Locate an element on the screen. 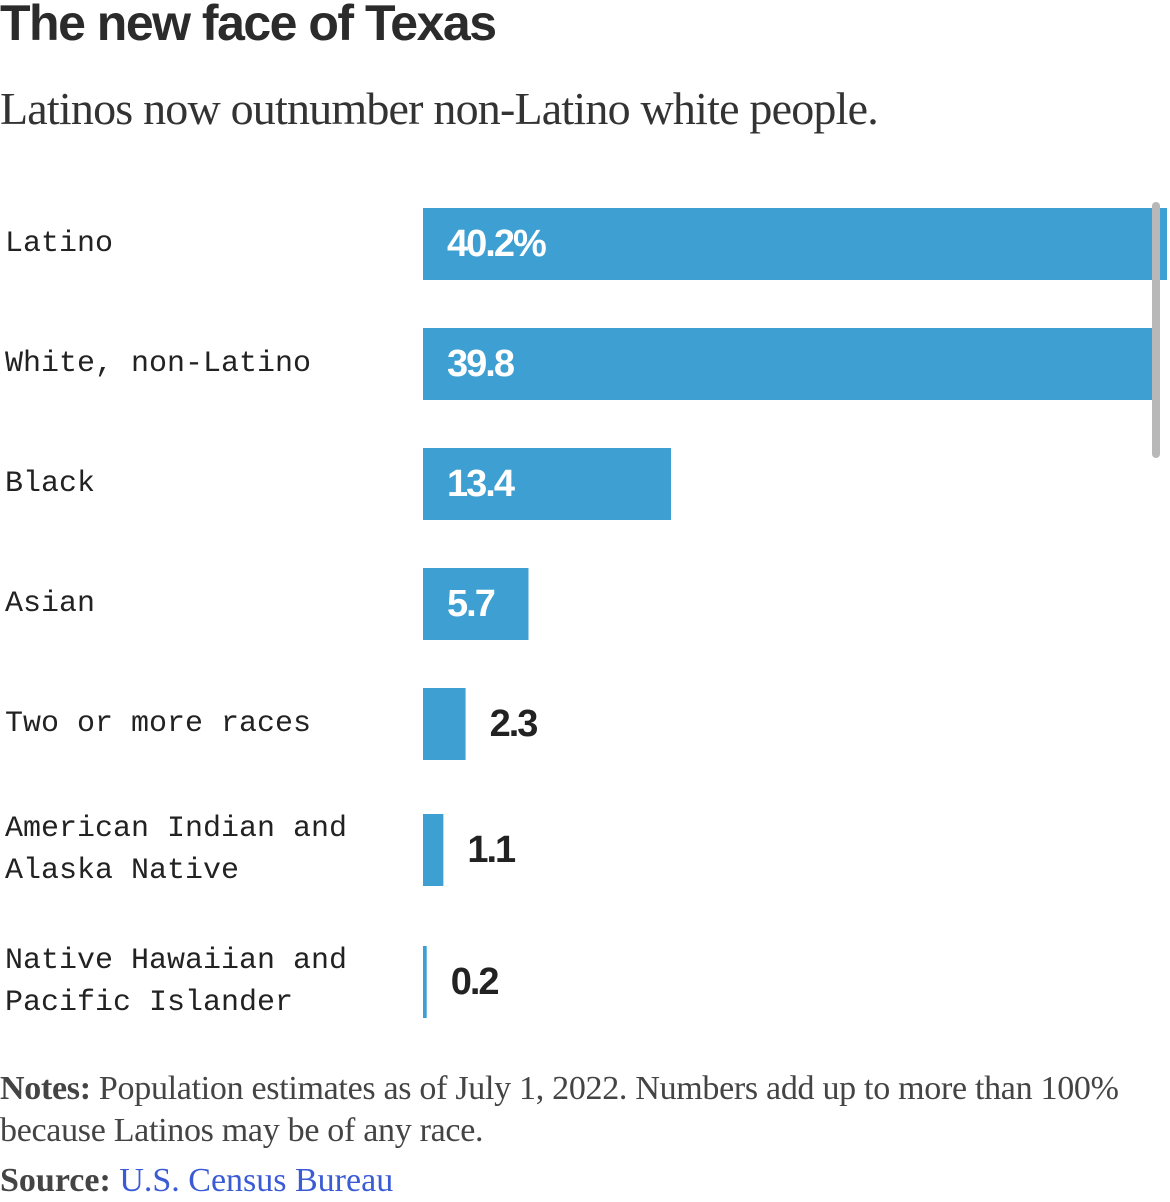 The height and width of the screenshot is (1202, 1170). source-link: U.S. Census Bureau is located at coordinates (256, 1180).